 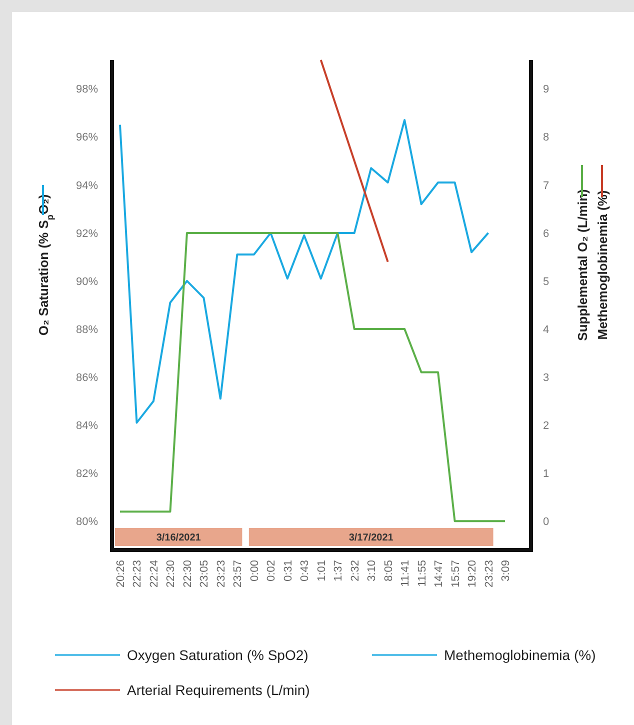 I want to click on x-tick-label: 2:32, so click(x=355, y=571).